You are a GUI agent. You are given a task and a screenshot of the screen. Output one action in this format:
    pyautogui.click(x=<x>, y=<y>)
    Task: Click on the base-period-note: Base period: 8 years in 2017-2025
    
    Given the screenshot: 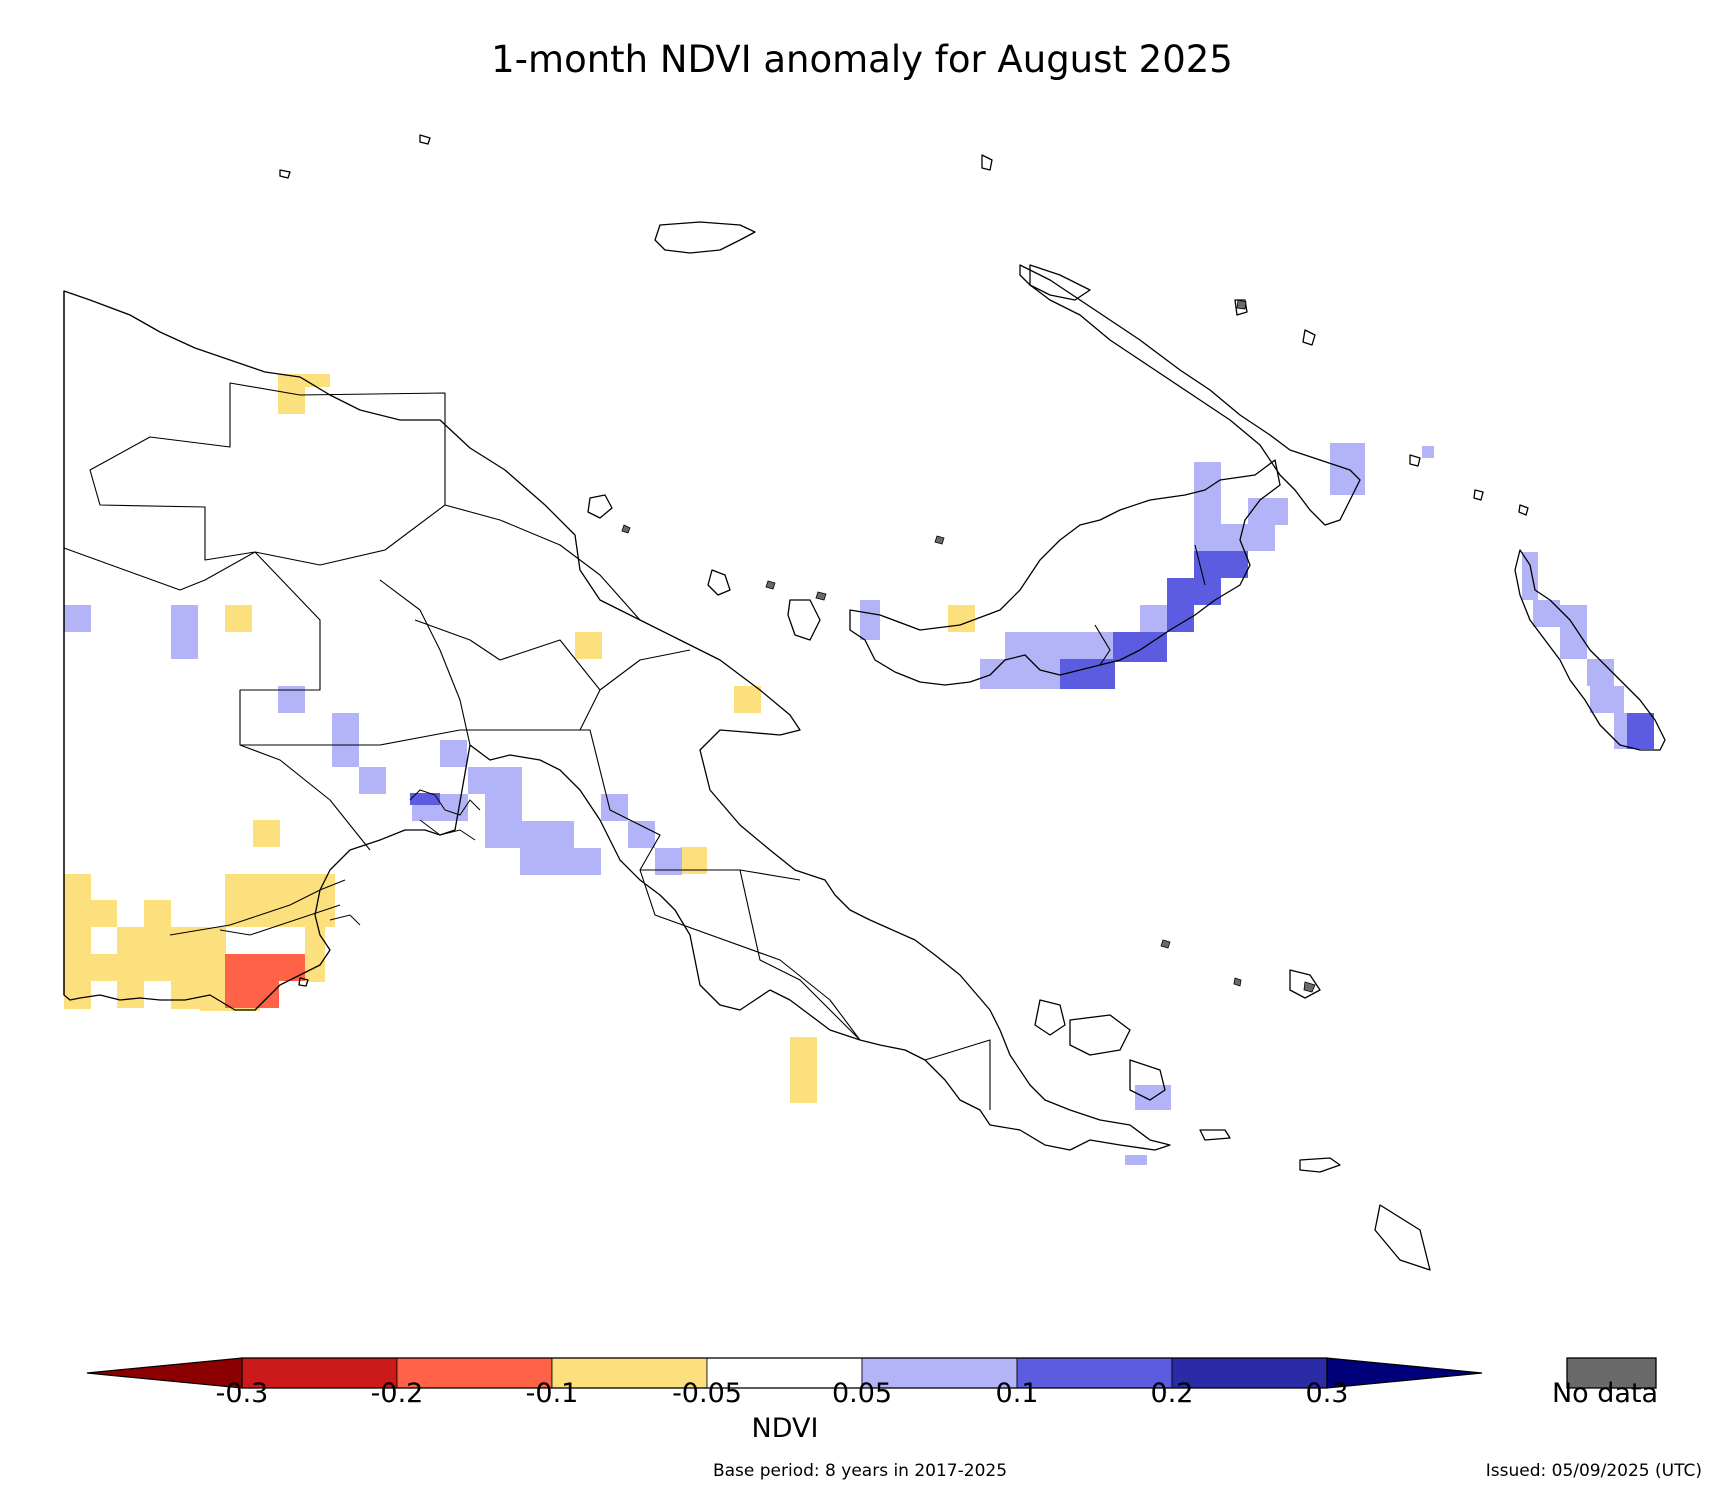 What is the action you would take?
    pyautogui.click(x=860, y=1471)
    